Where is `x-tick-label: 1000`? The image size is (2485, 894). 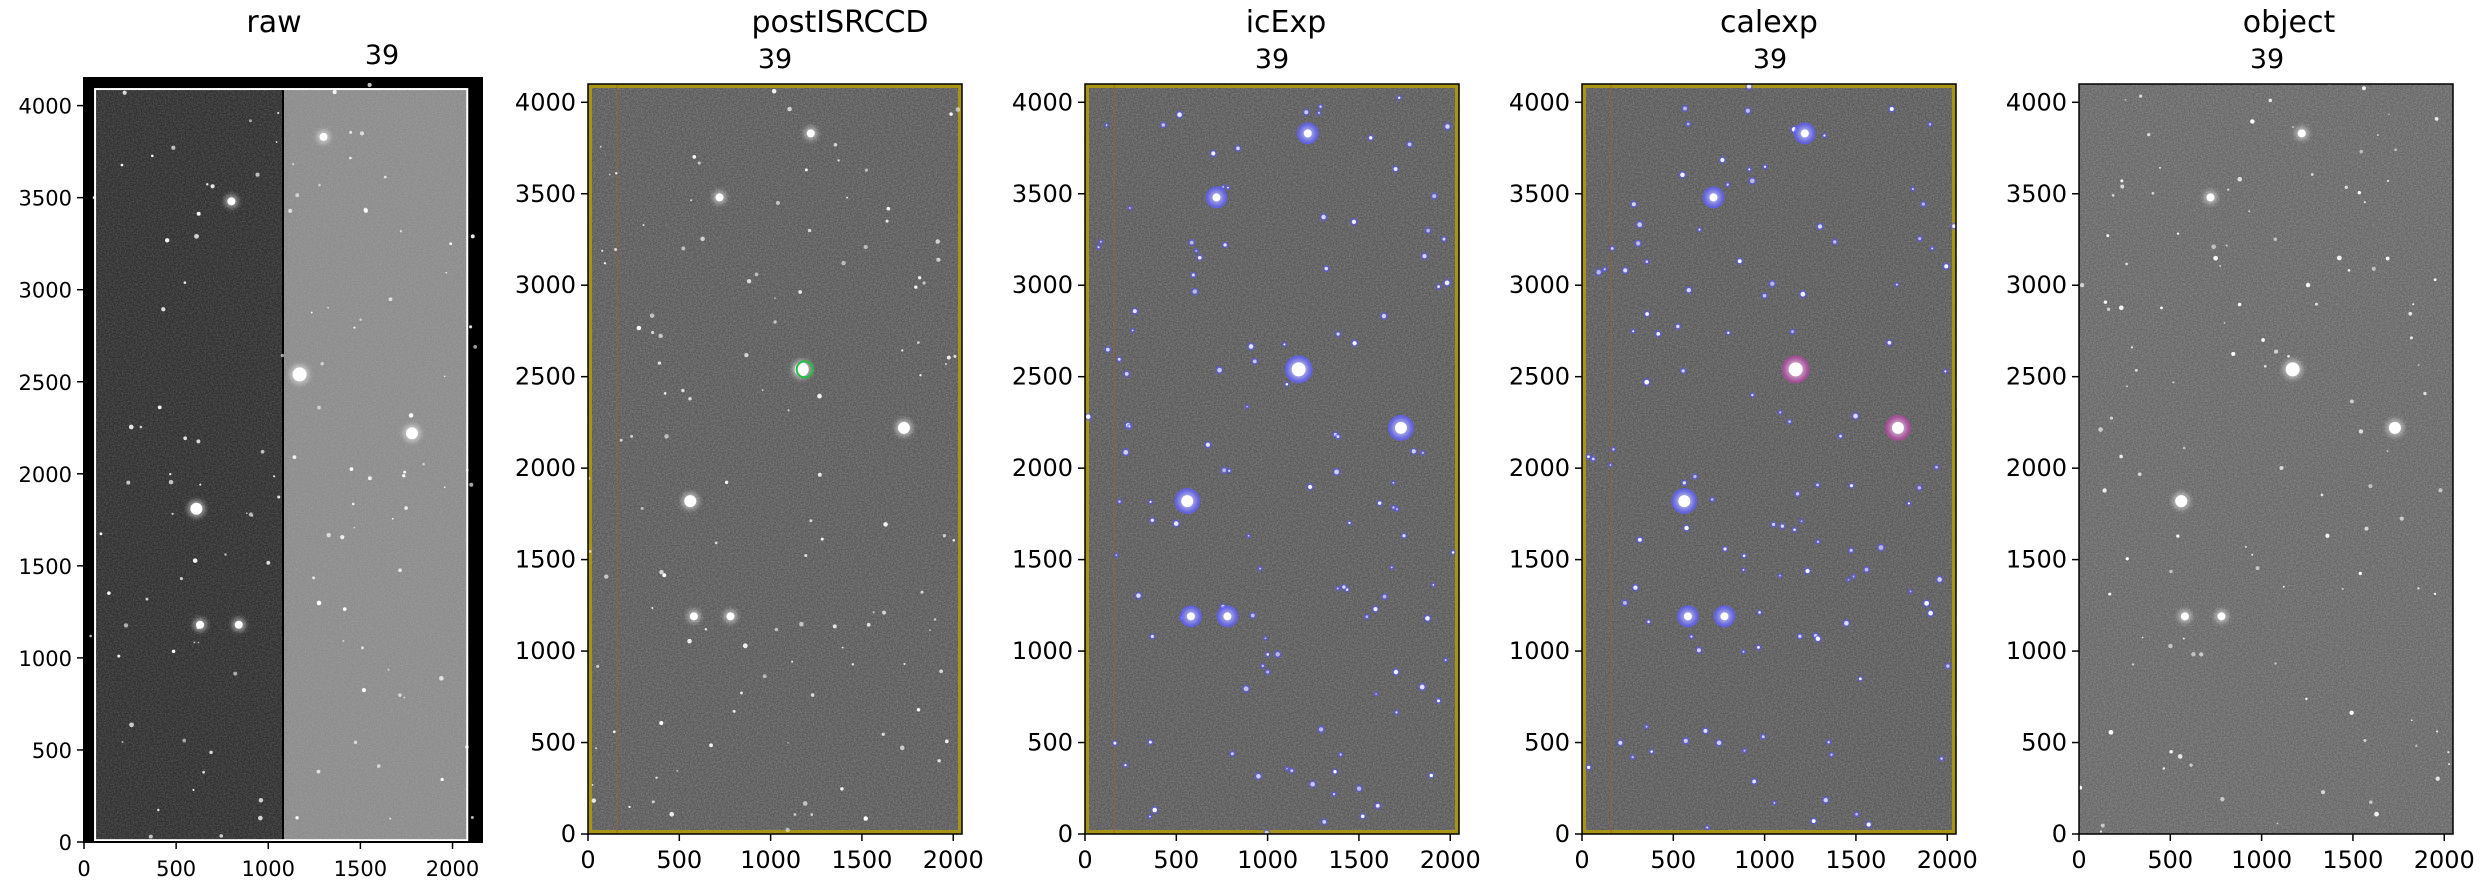
x-tick-label: 1000 is located at coordinates (1267, 860).